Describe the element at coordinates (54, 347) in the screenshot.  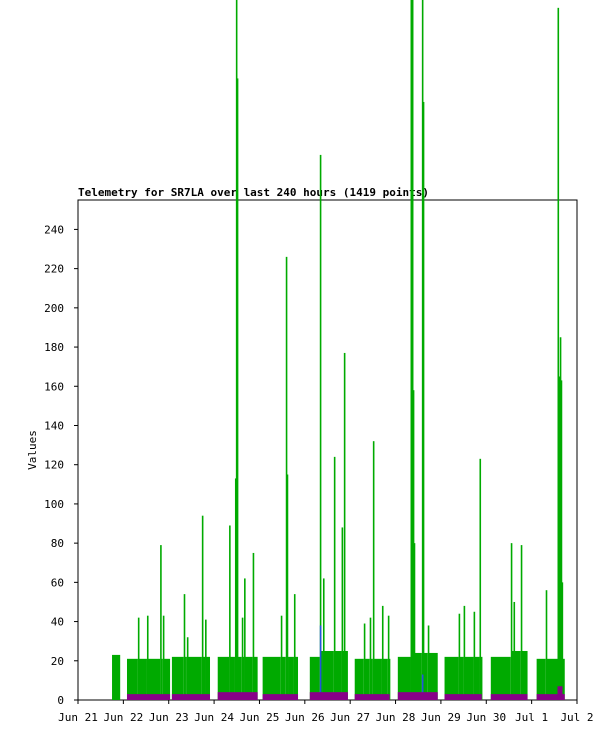
I see `y-tick-label: 180` at that location.